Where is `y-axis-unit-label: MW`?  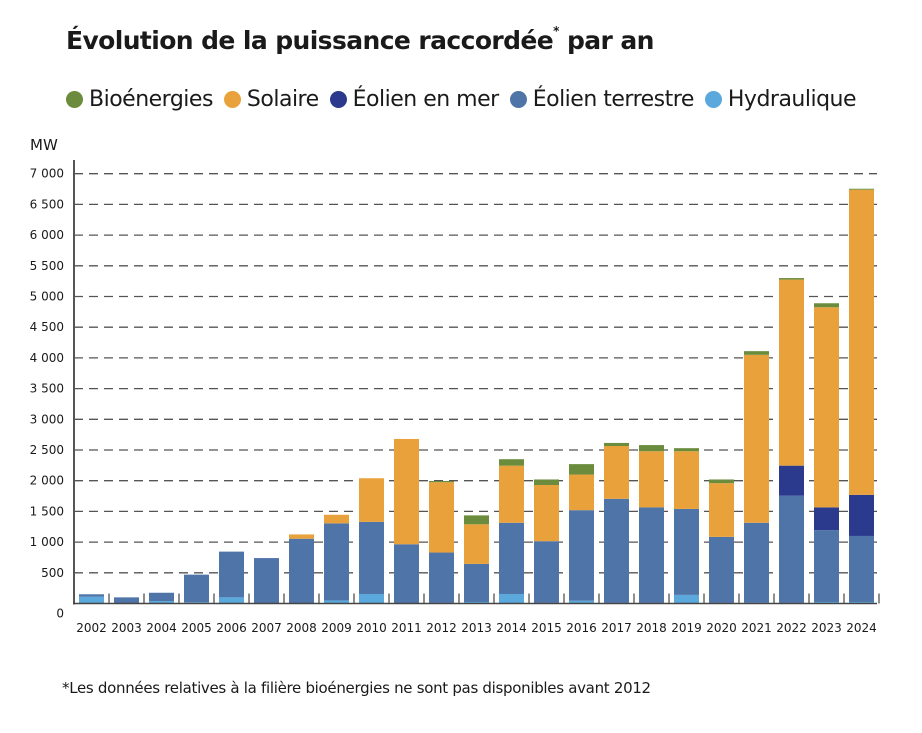 y-axis-unit-label: MW is located at coordinates (44, 145).